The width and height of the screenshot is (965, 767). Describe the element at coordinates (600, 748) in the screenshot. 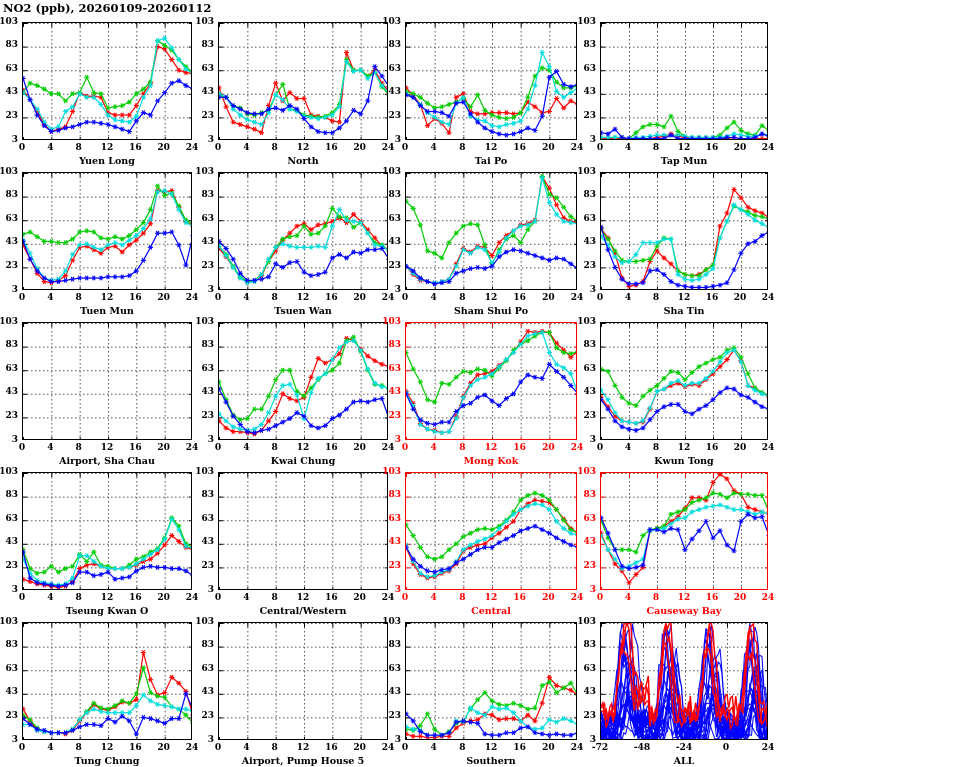

I see `x-axis-tick-label: -72` at that location.